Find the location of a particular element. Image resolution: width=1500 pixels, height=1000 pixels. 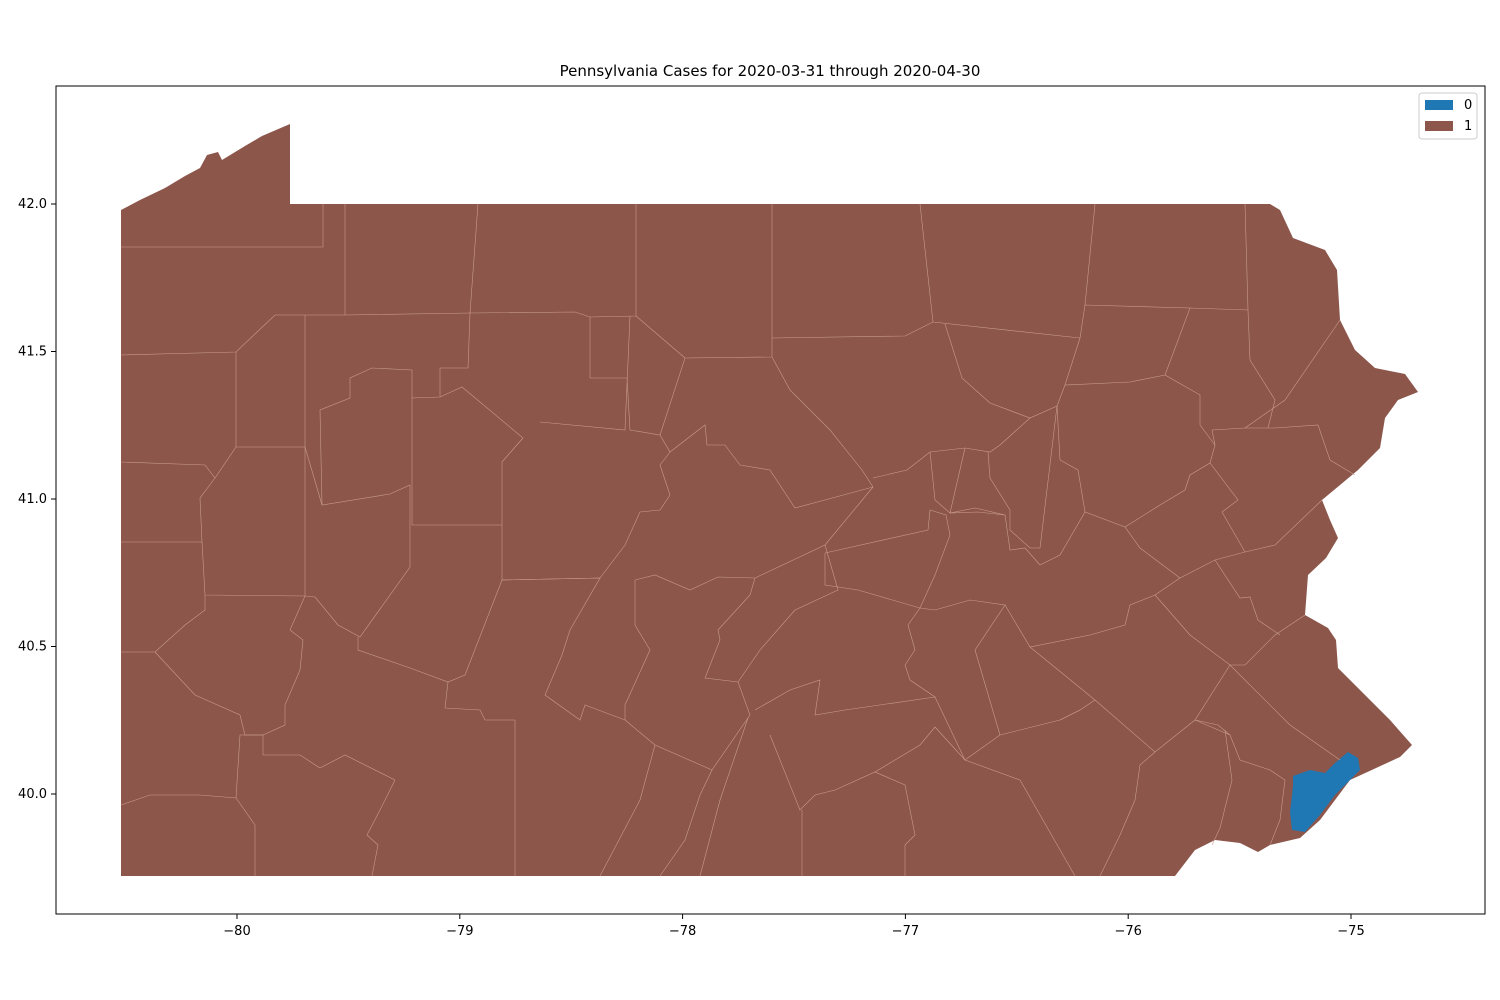

philadelphia-region is located at coordinates (1325, 792).